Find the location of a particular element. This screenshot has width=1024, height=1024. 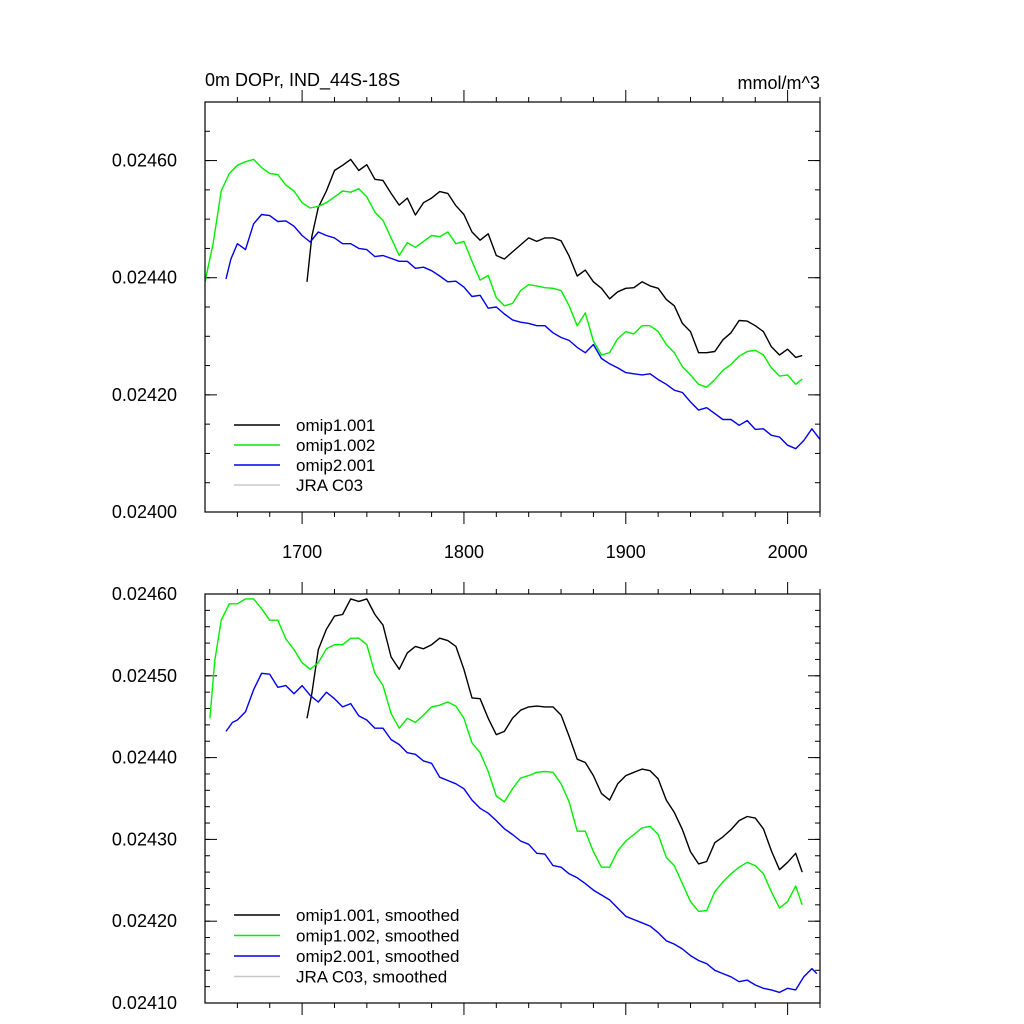

x-tick-label: 1700 is located at coordinates (302, 552).